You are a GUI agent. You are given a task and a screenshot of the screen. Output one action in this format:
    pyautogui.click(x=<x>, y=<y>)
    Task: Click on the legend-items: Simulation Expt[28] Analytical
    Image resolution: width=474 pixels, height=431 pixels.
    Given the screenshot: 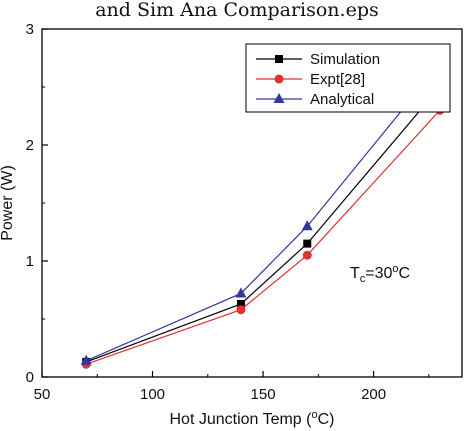 What is the action you would take?
    pyautogui.click(x=318, y=79)
    